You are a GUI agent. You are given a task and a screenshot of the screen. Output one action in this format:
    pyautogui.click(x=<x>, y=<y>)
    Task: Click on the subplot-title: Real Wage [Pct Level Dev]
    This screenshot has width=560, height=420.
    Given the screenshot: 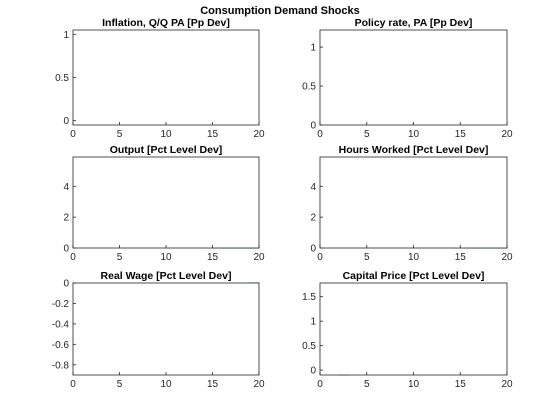 What is the action you would take?
    pyautogui.click(x=166, y=276)
    